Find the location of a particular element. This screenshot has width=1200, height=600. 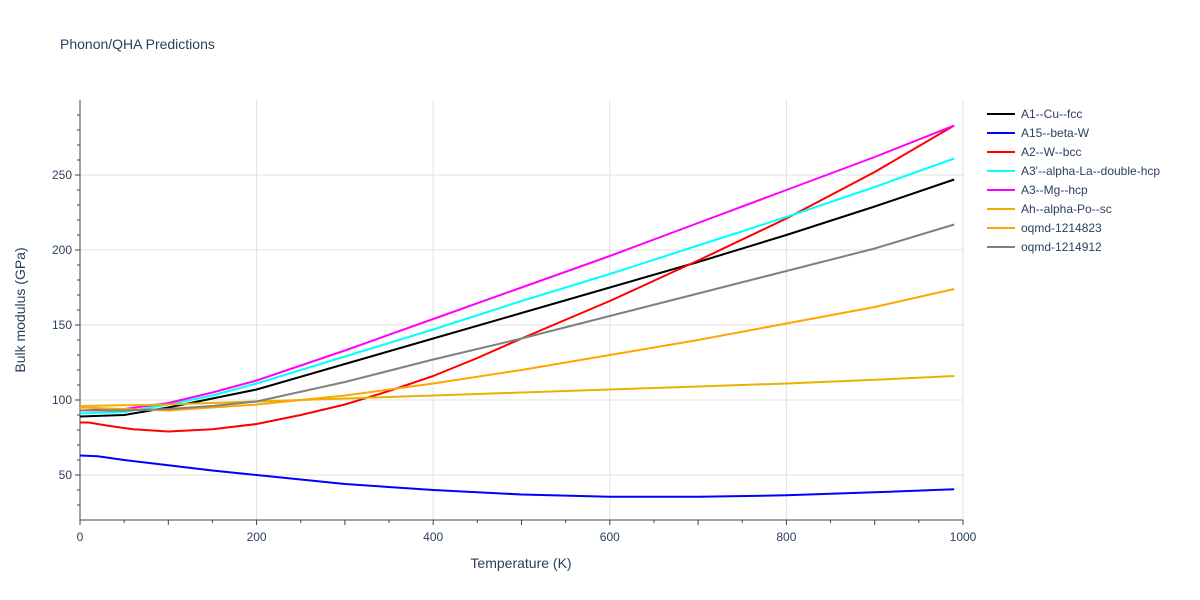

legend-label-5: Ah--alpha-Po--sc is located at coordinates (1066, 209).